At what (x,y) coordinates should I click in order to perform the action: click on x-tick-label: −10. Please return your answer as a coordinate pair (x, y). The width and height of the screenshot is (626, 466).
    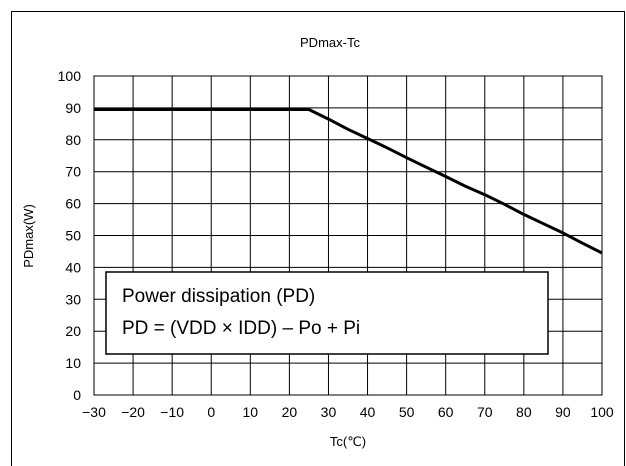
    Looking at the image, I should click on (172, 412).